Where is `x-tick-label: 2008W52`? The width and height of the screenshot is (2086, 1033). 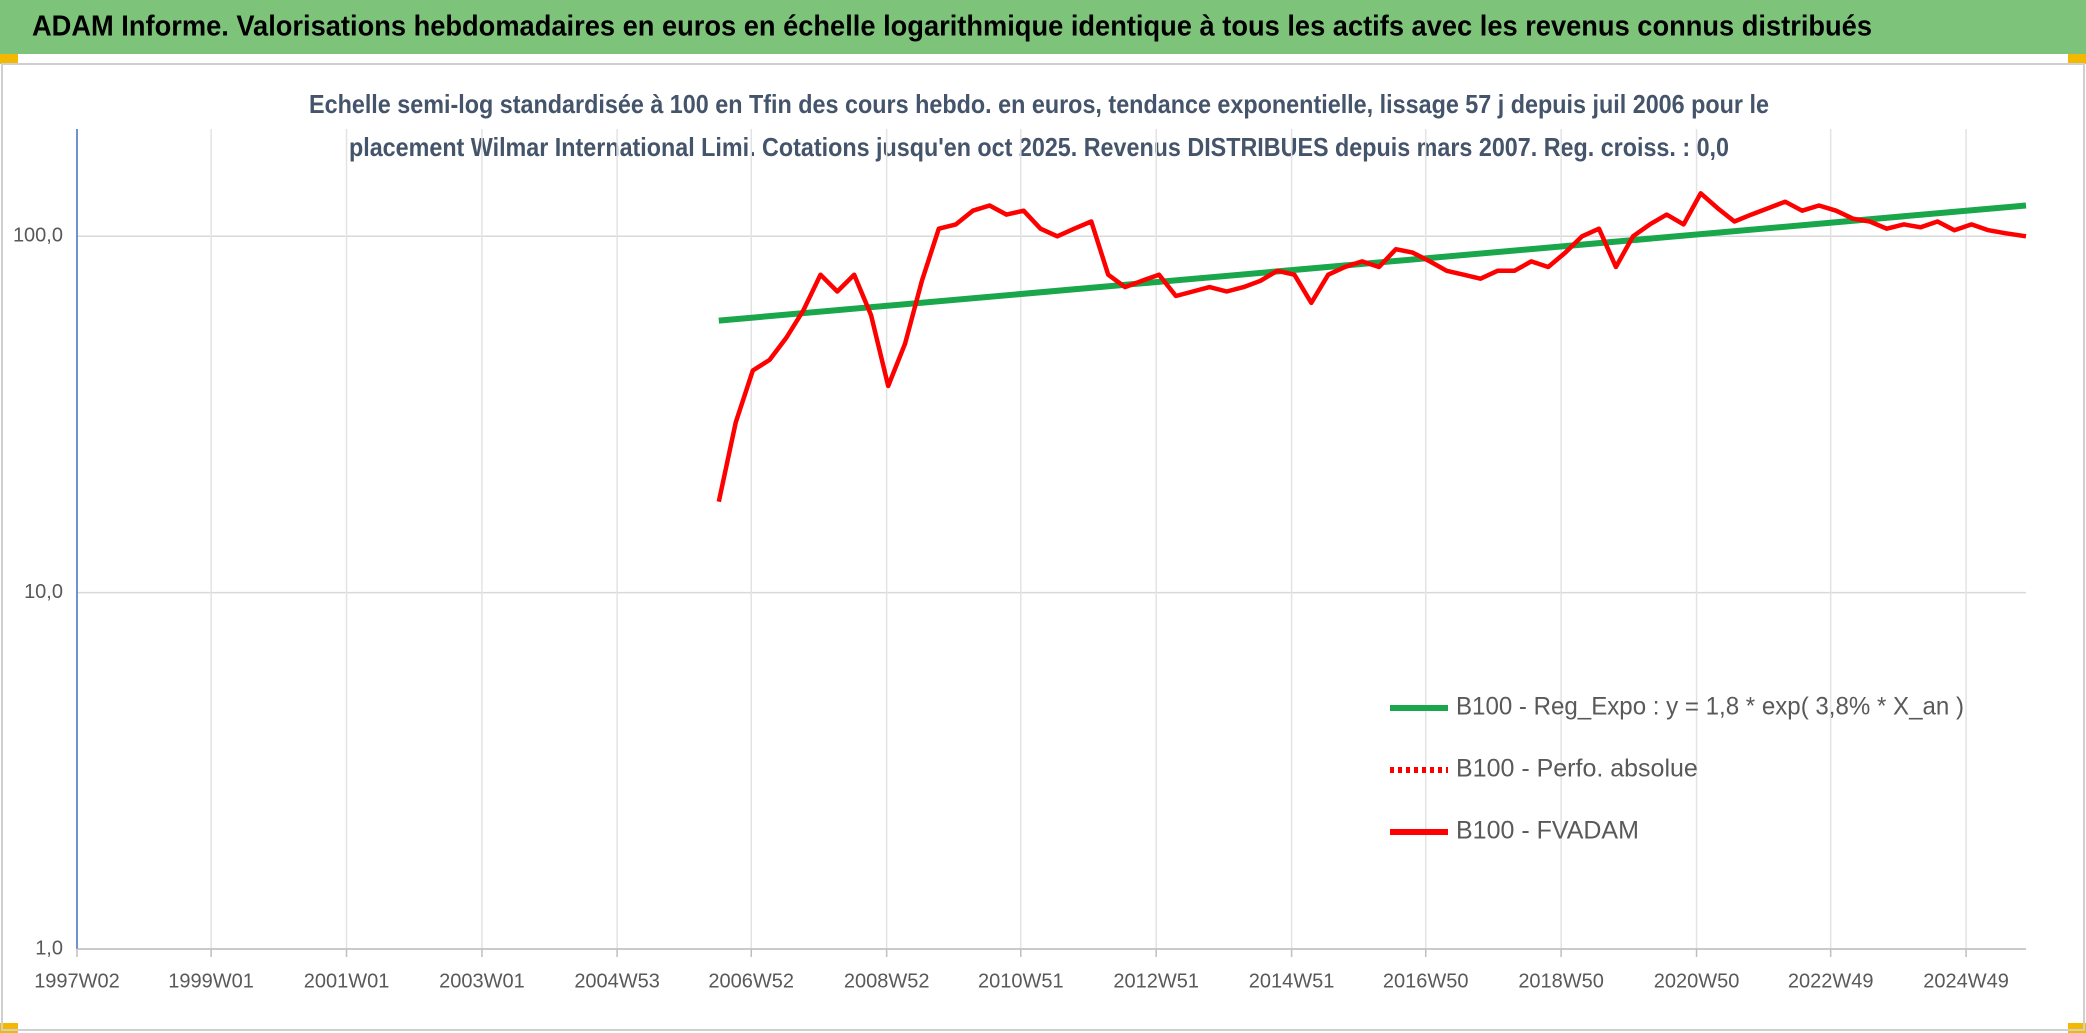
x-tick-label: 2008W52 is located at coordinates (887, 981).